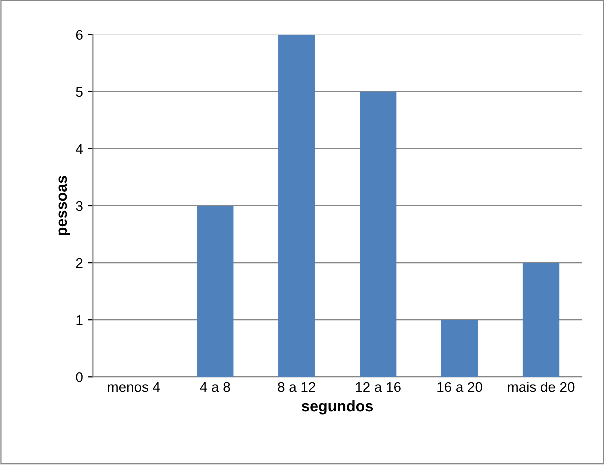 The image size is (605, 465). I want to click on x-tick-label: 16 a 20, so click(460, 387).